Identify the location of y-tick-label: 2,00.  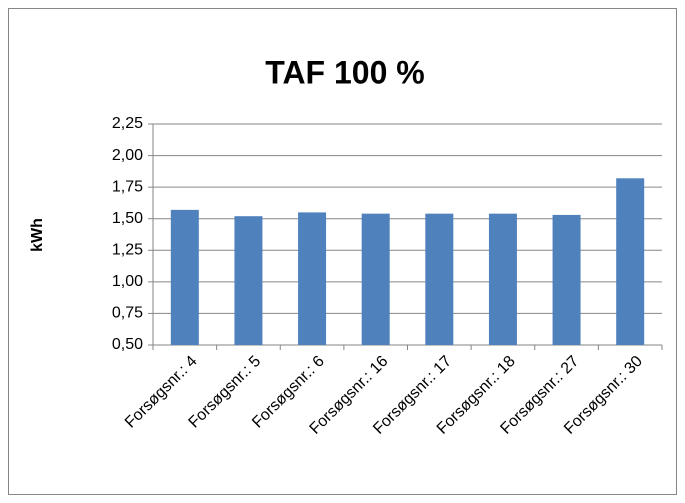
(127, 155).